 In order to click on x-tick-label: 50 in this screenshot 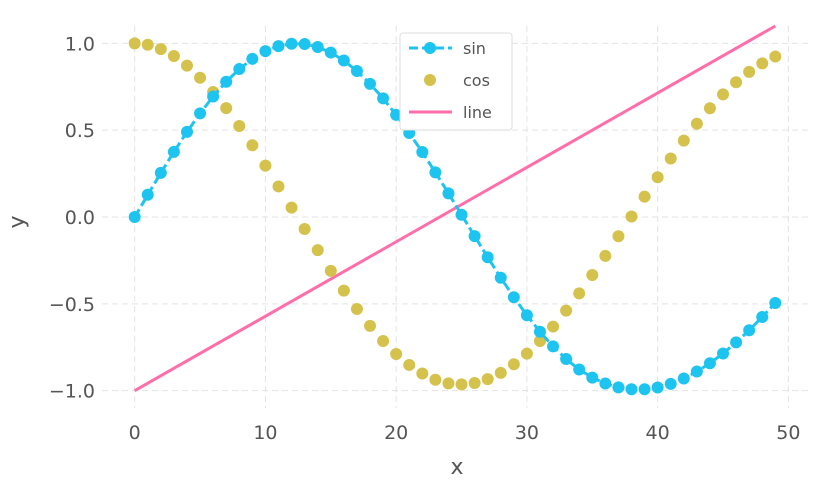, I will do `click(788, 433)`.